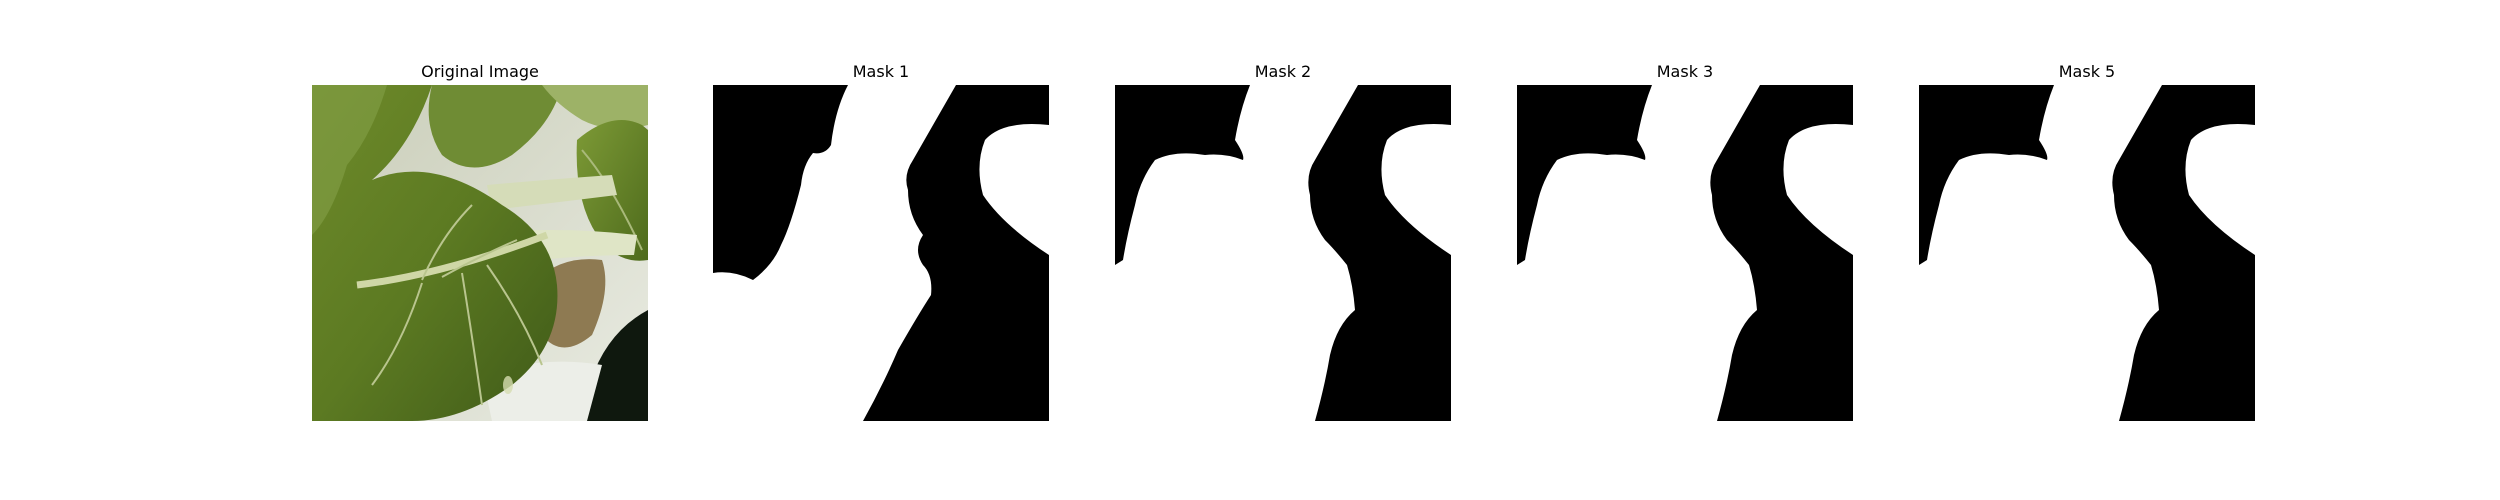  I want to click on panel-title: Mask 5, so click(2087, 71).